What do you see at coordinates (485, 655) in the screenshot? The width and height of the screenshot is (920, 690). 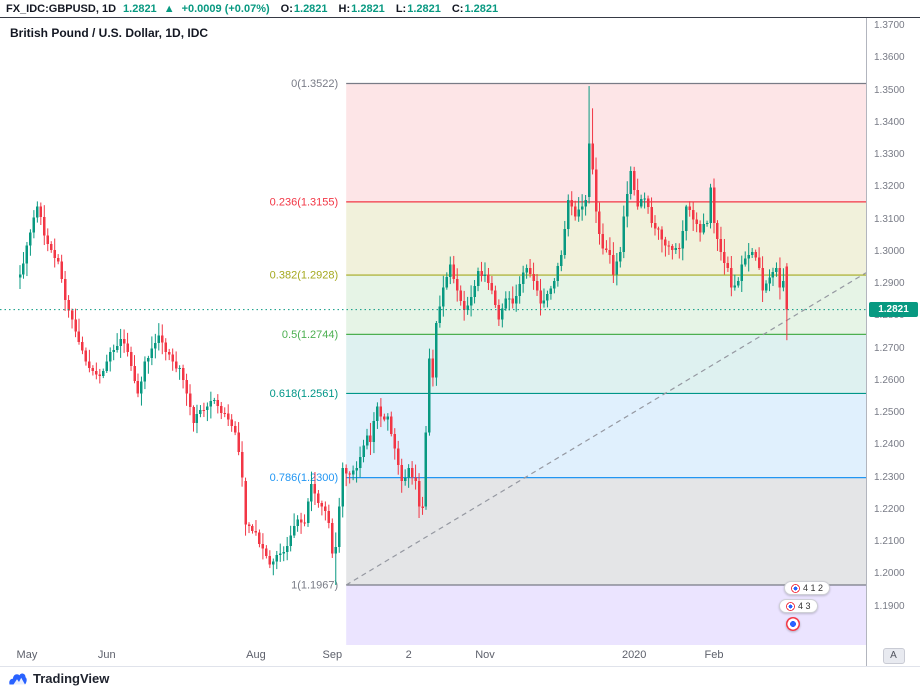 I see `time-tick: Nov` at bounding box center [485, 655].